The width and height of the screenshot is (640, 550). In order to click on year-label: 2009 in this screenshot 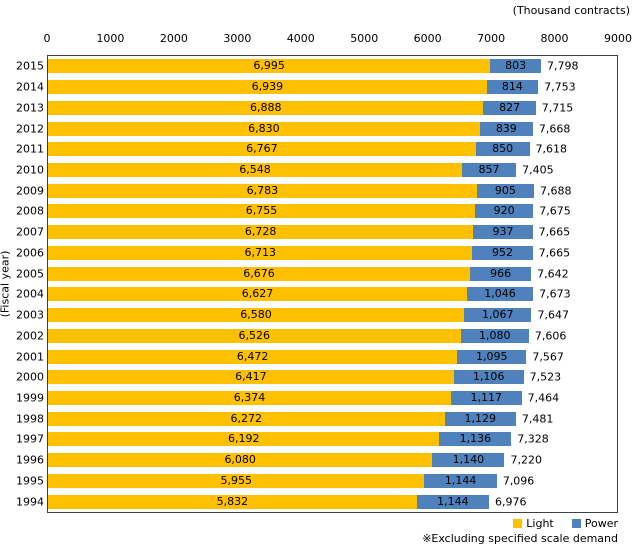, I will do `click(30, 191)`.